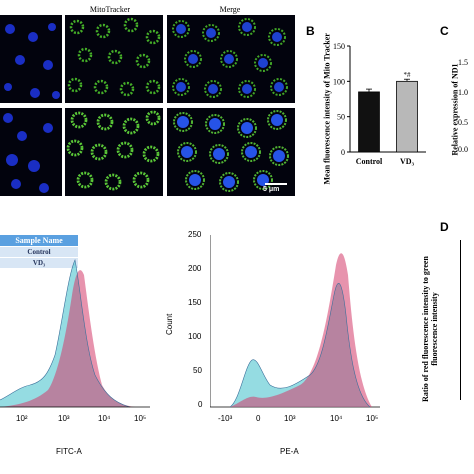  What do you see at coordinates (195, 302) in the screenshot?
I see `flow-right-ytick-3: 150` at bounding box center [195, 302].